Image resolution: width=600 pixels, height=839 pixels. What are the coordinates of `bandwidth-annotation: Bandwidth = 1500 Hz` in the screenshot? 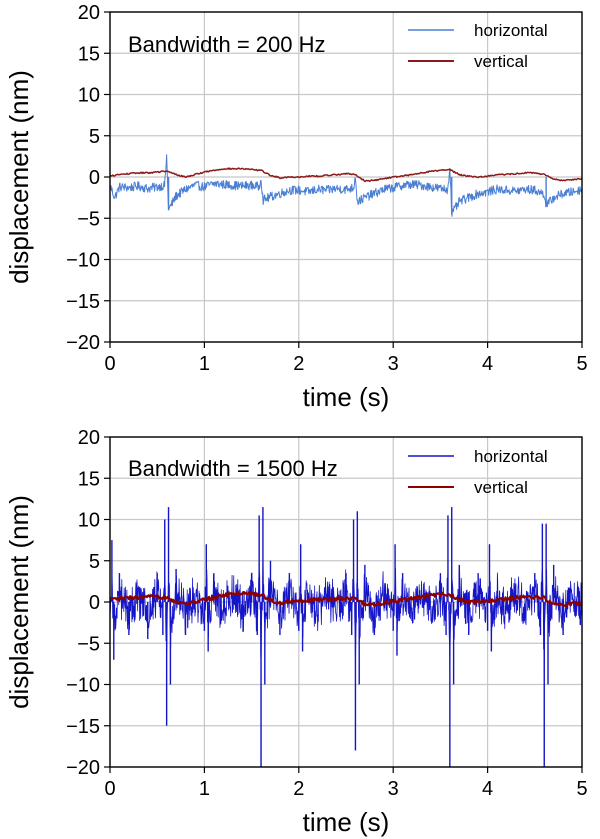 It's located at (233, 468).